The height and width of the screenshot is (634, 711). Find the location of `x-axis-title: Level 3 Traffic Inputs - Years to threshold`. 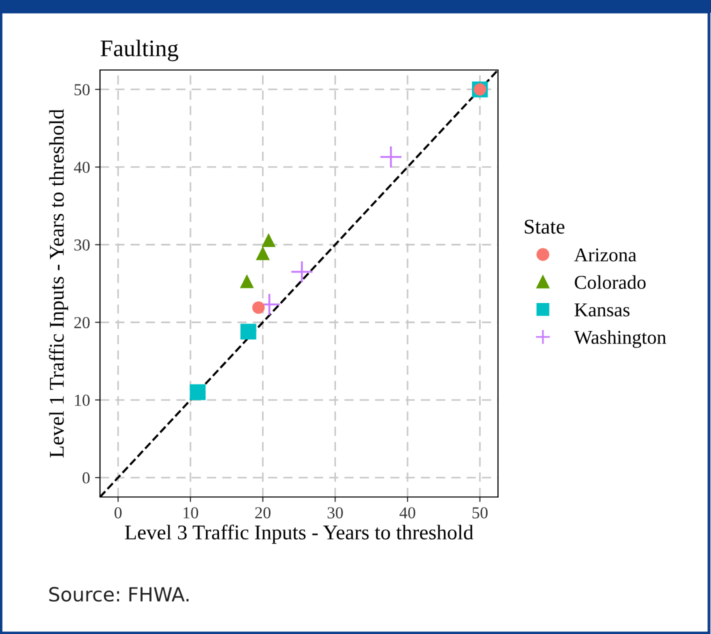

x-axis-title: Level 3 Traffic Inputs - Years to threshold is located at coordinates (299, 534).